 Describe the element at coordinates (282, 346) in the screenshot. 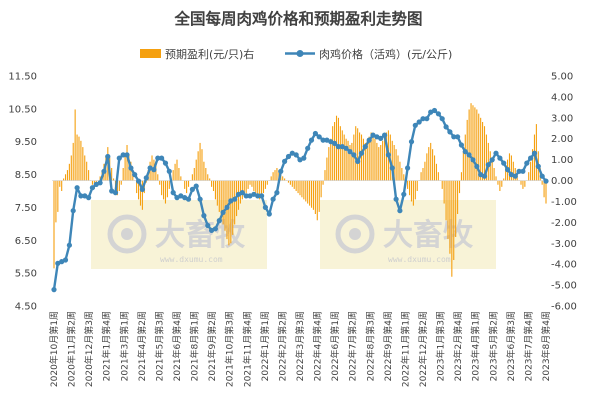

I see `x-tick-label: 2022年2月第2周` at that location.